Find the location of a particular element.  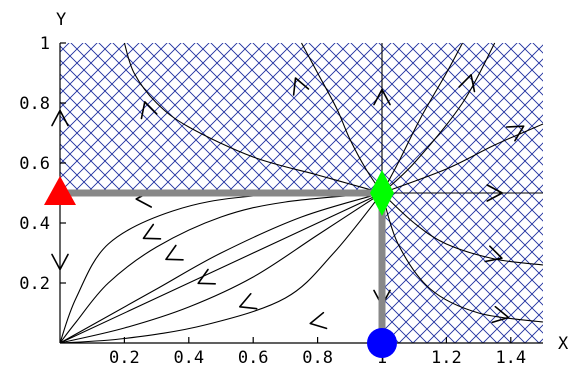

green-diamond-marker is located at coordinates (382, 193).